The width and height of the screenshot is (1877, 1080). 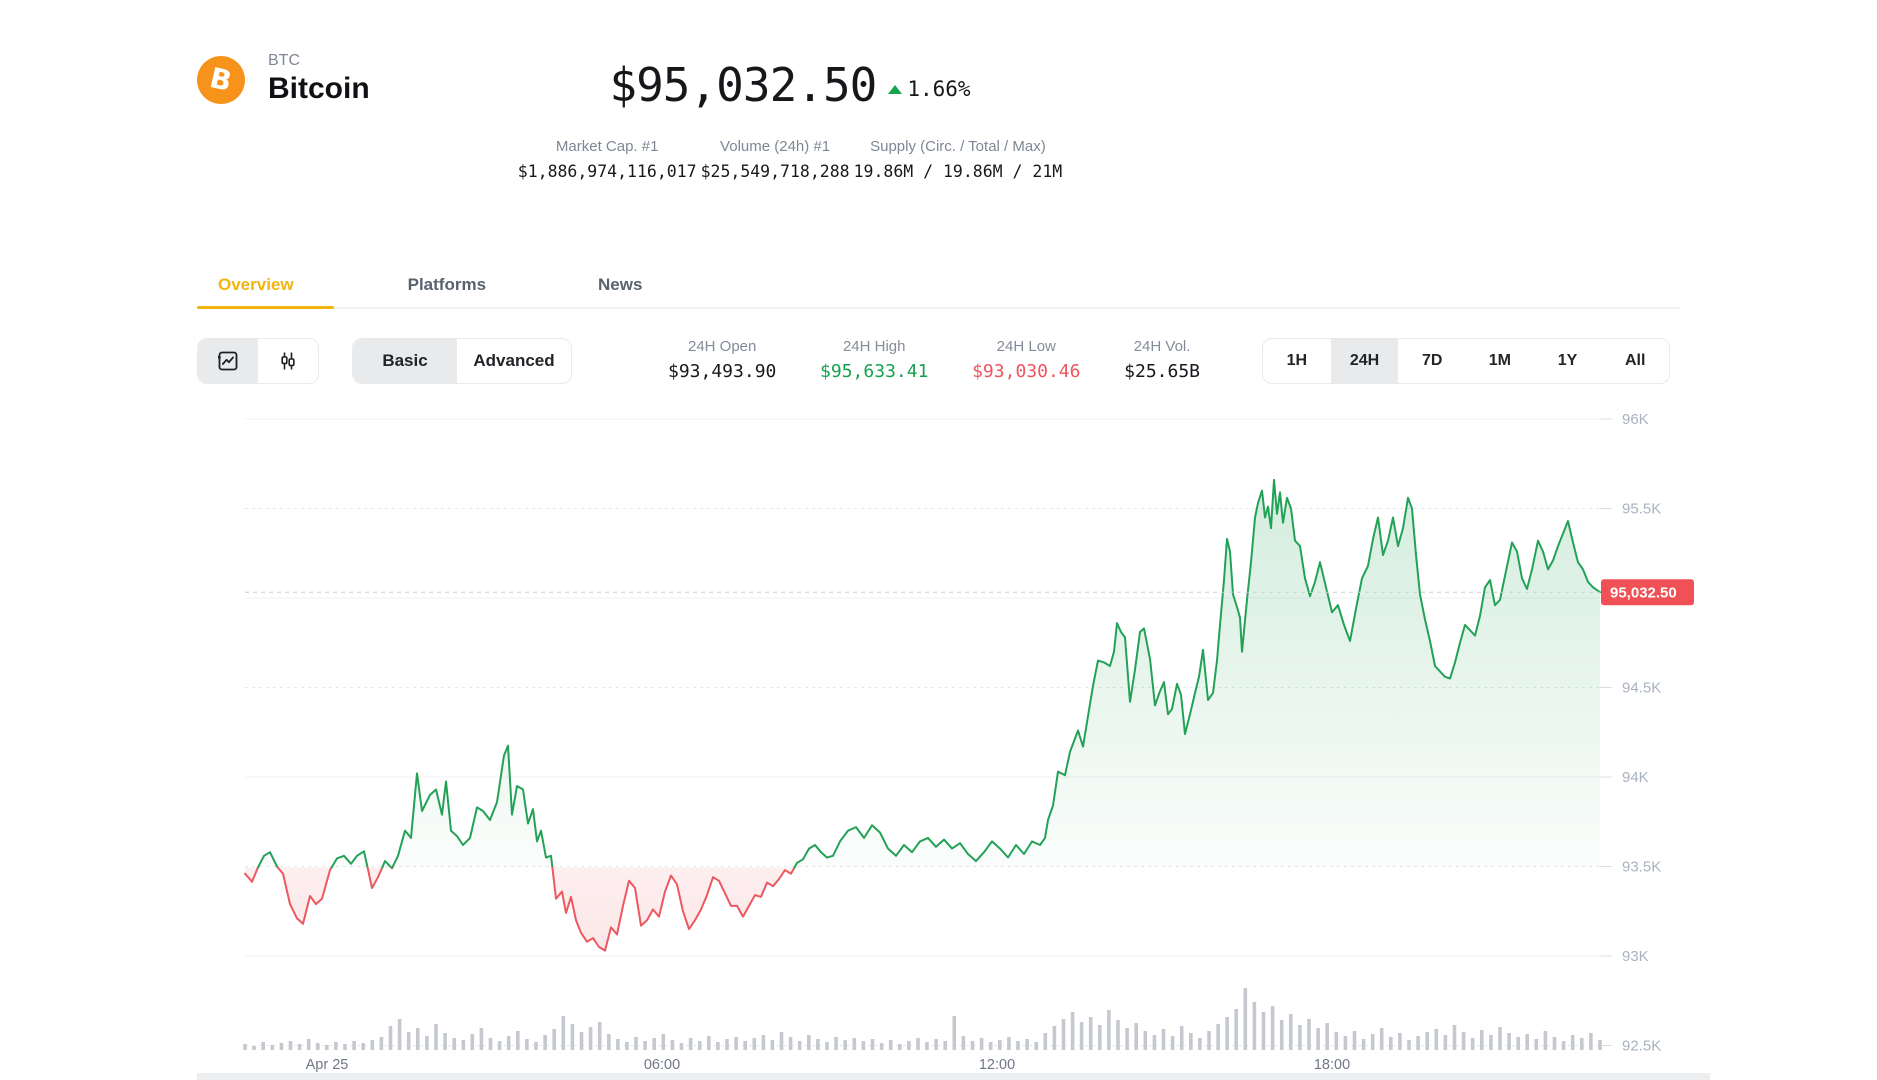 What do you see at coordinates (288, 361) in the screenshot?
I see `candlestick-chart-button` at bounding box center [288, 361].